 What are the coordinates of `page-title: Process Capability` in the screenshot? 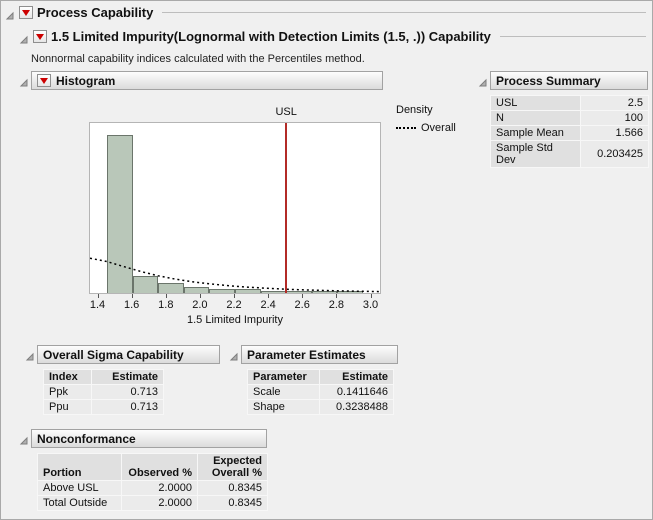 It's located at (95, 12).